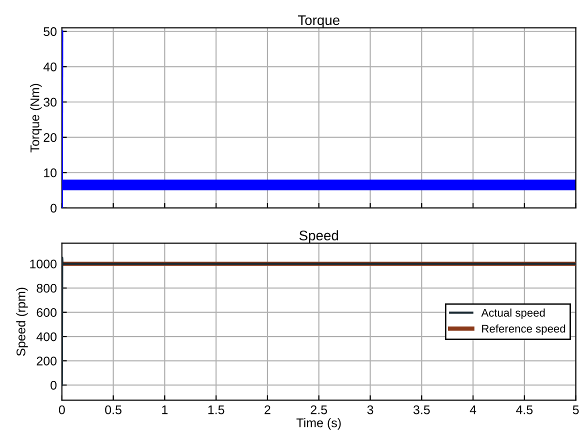 The image size is (584, 435). Describe the element at coordinates (513, 313) in the screenshot. I see `legend-label: Actual speed` at that location.